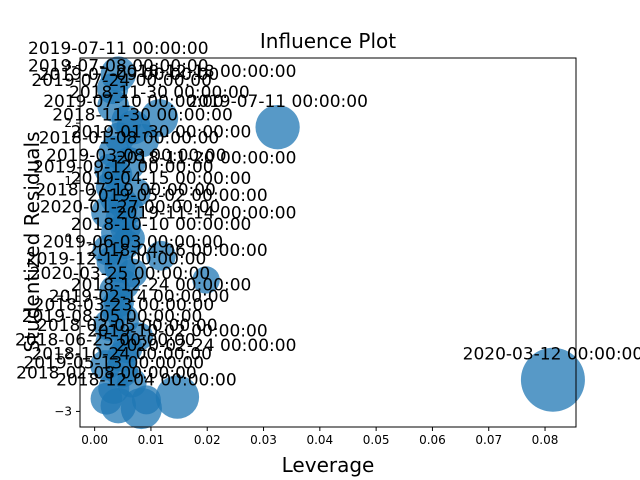  What do you see at coordinates (68, 123) in the screenshot?
I see `y-tick-label: 2` at bounding box center [68, 123].